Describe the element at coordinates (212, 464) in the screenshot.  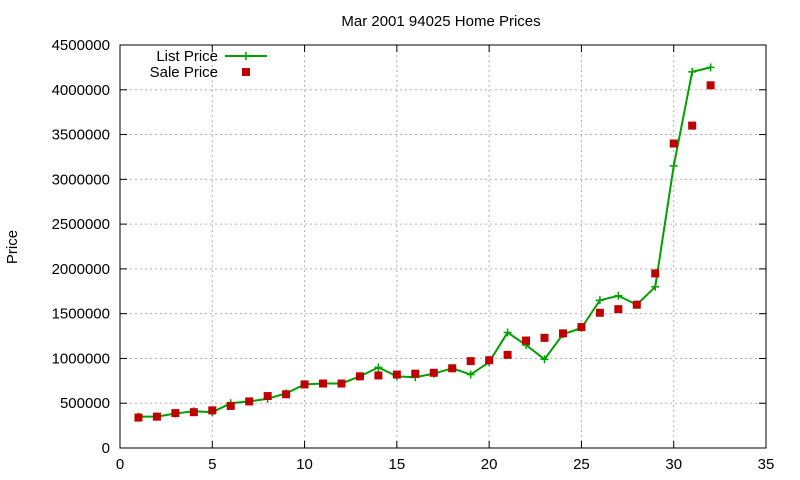
I see `x-tick-label: 5` at that location.